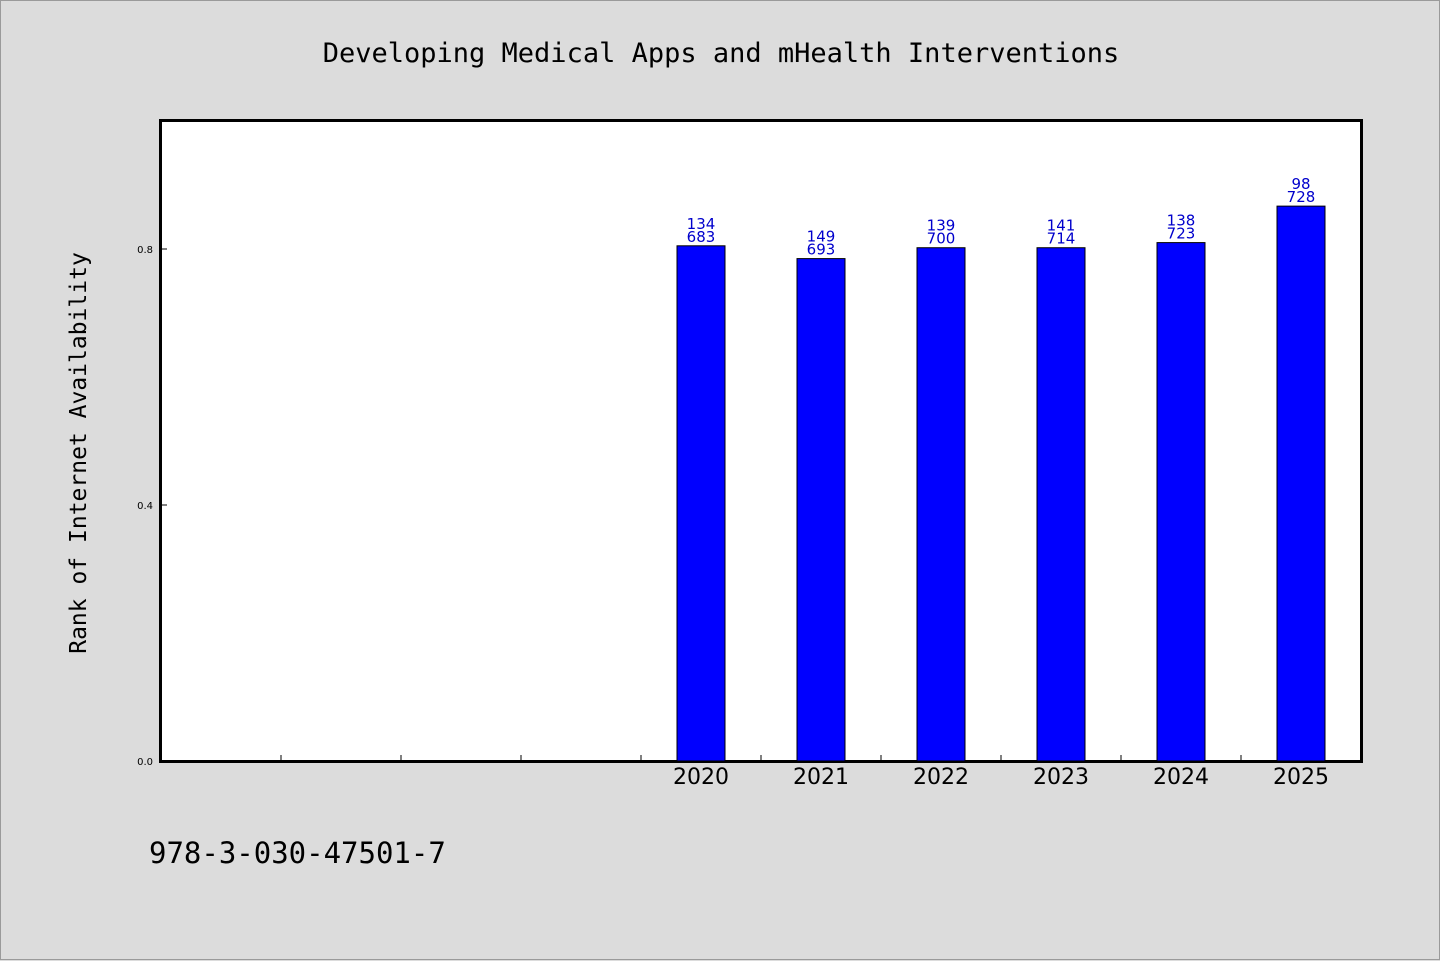  What do you see at coordinates (821, 777) in the screenshot?
I see `x-tick-label: 2021` at bounding box center [821, 777].